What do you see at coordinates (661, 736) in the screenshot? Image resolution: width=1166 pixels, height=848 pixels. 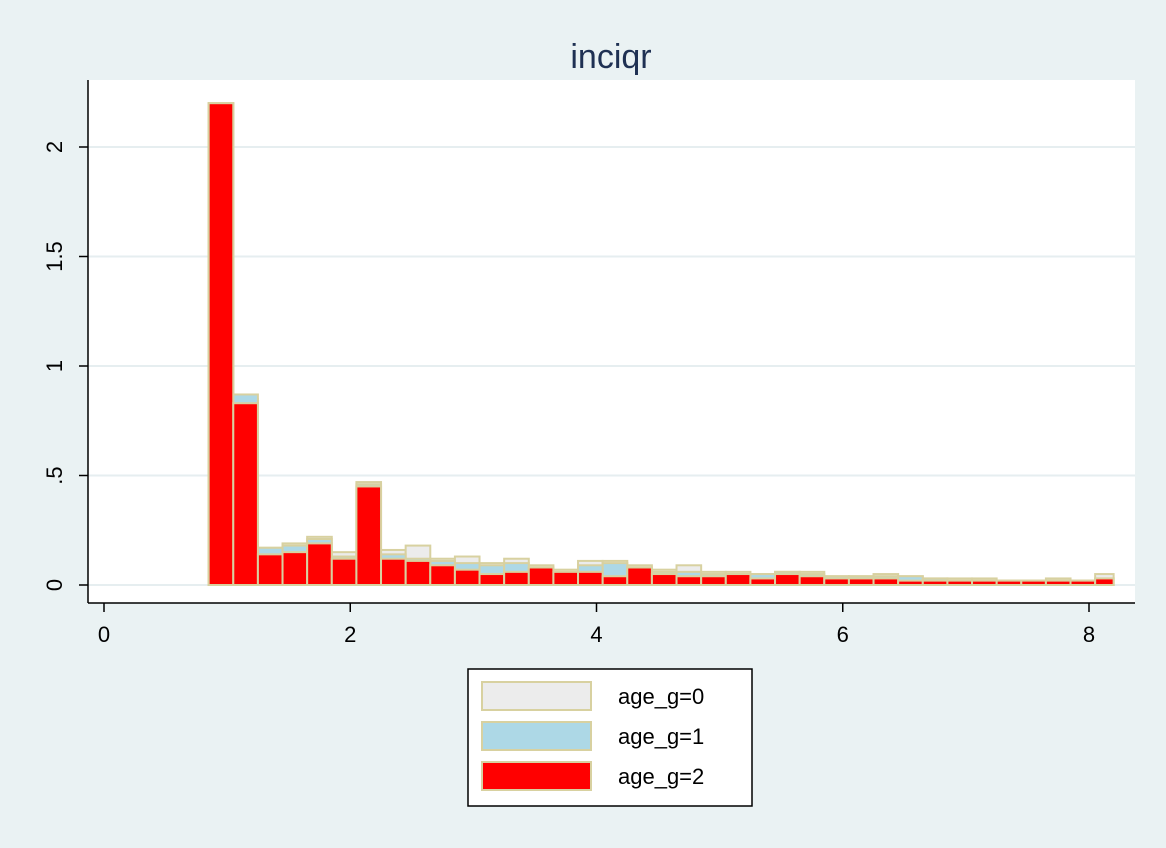 I see `legend-label: age_g=1` at bounding box center [661, 736].